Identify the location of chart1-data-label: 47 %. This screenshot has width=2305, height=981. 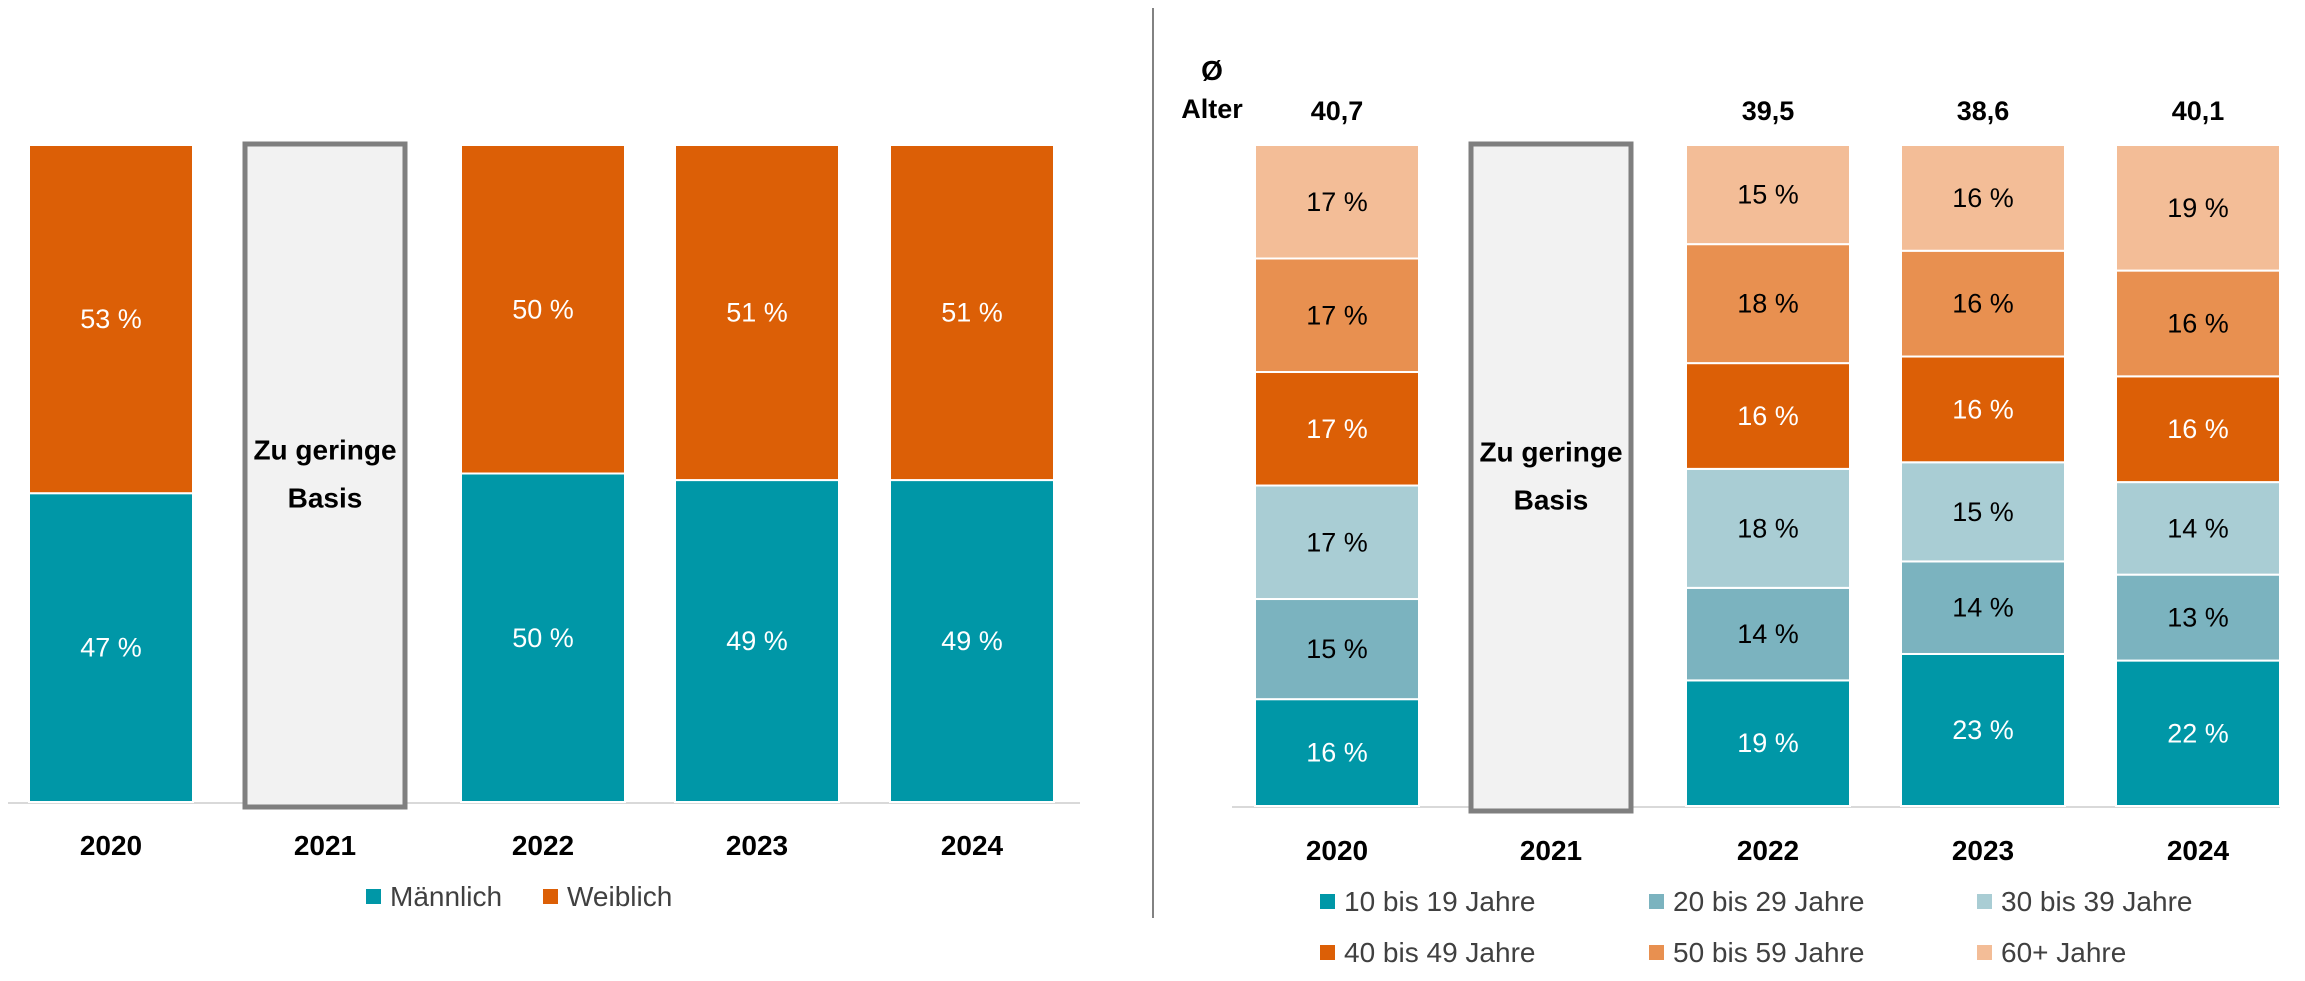
(111, 648).